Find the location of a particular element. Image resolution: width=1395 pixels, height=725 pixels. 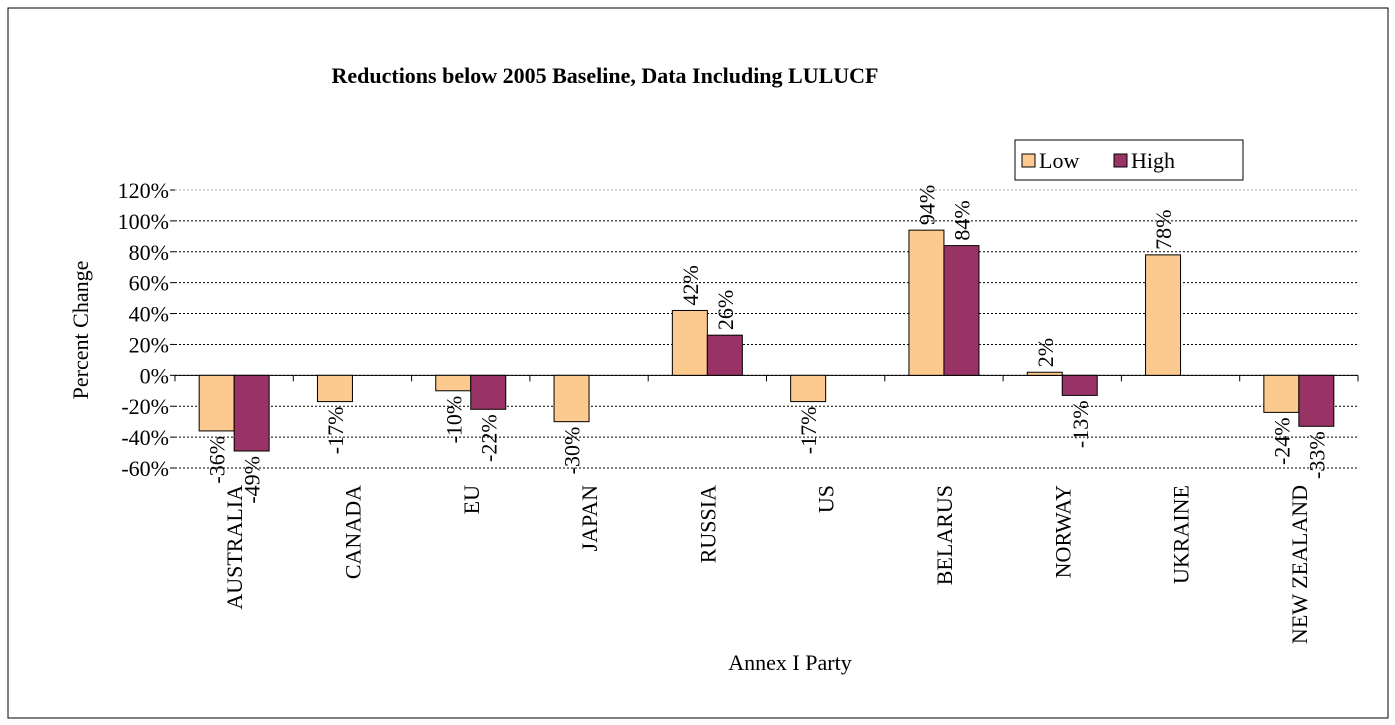

data-label: -22% is located at coordinates (488, 438).